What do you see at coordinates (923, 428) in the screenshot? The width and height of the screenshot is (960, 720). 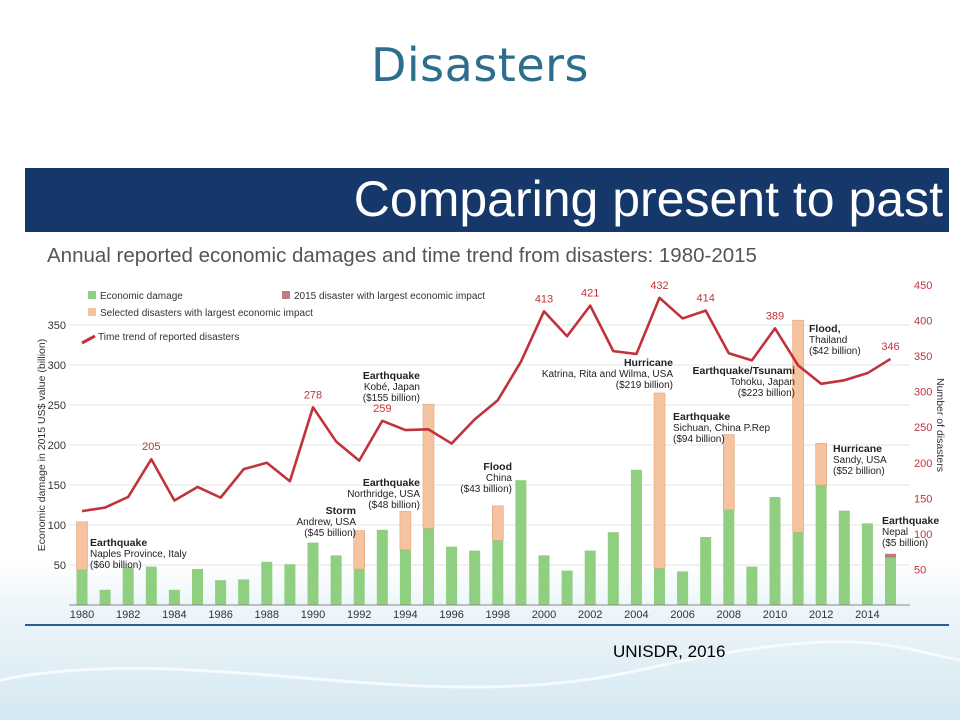 I see `y2-tick-label: 250` at bounding box center [923, 428].